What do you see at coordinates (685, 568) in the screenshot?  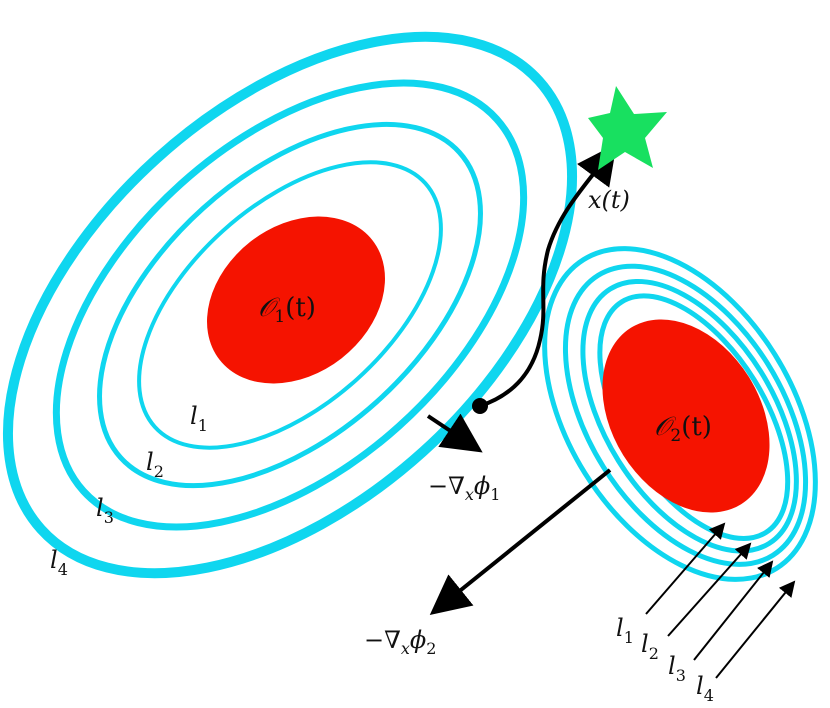 I see `pointer-arrow-l1` at bounding box center [685, 568].